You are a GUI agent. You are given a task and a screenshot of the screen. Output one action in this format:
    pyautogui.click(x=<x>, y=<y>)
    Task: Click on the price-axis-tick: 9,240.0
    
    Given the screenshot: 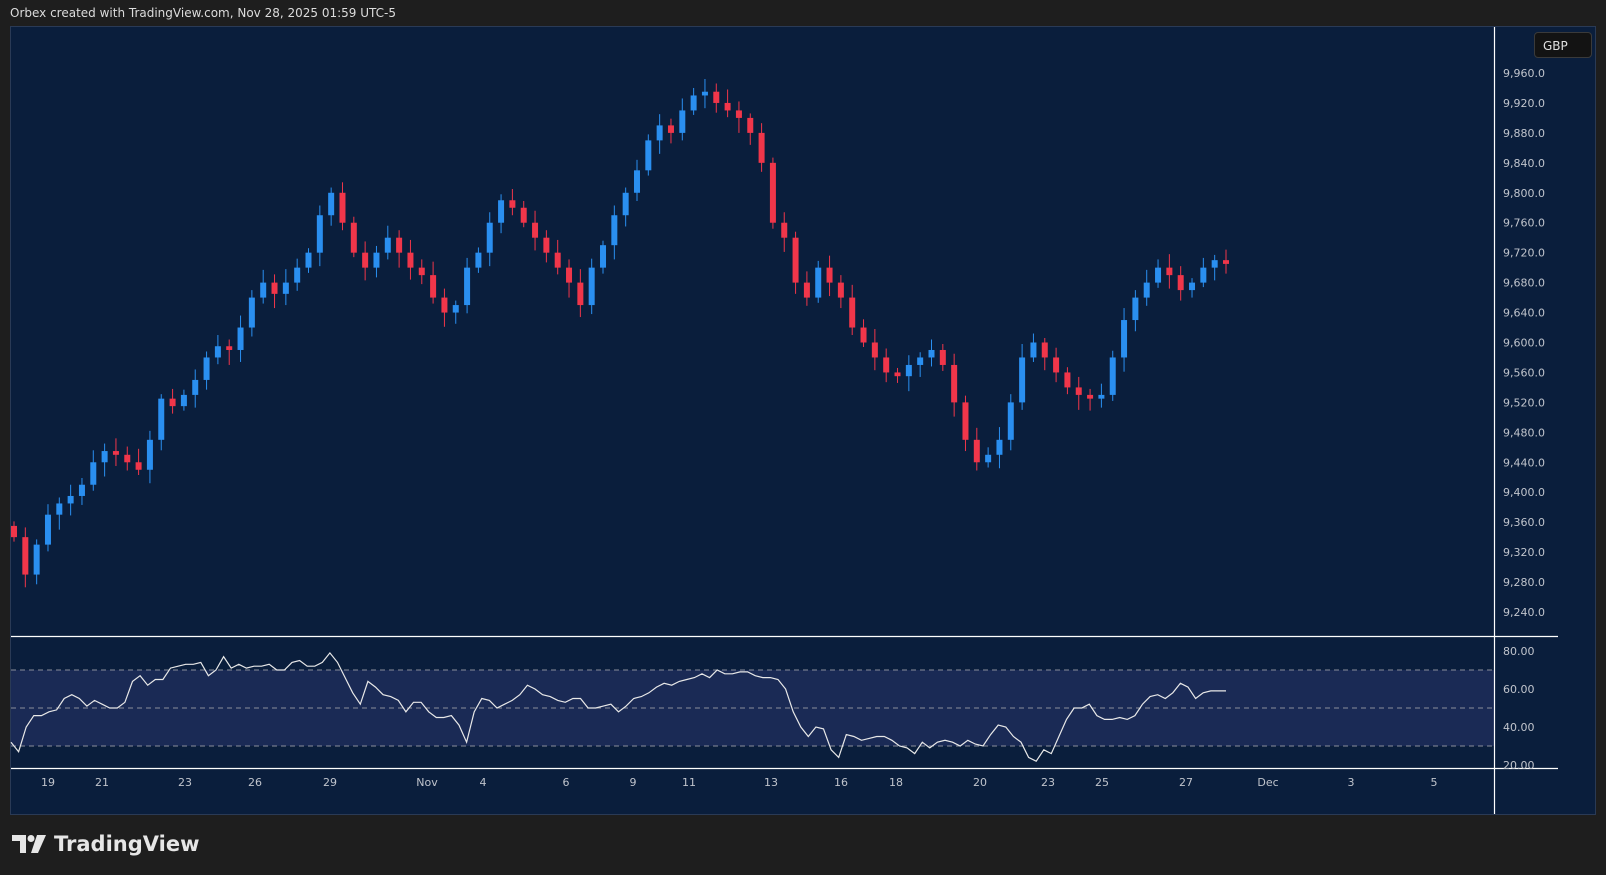 What is the action you would take?
    pyautogui.click(x=1524, y=612)
    